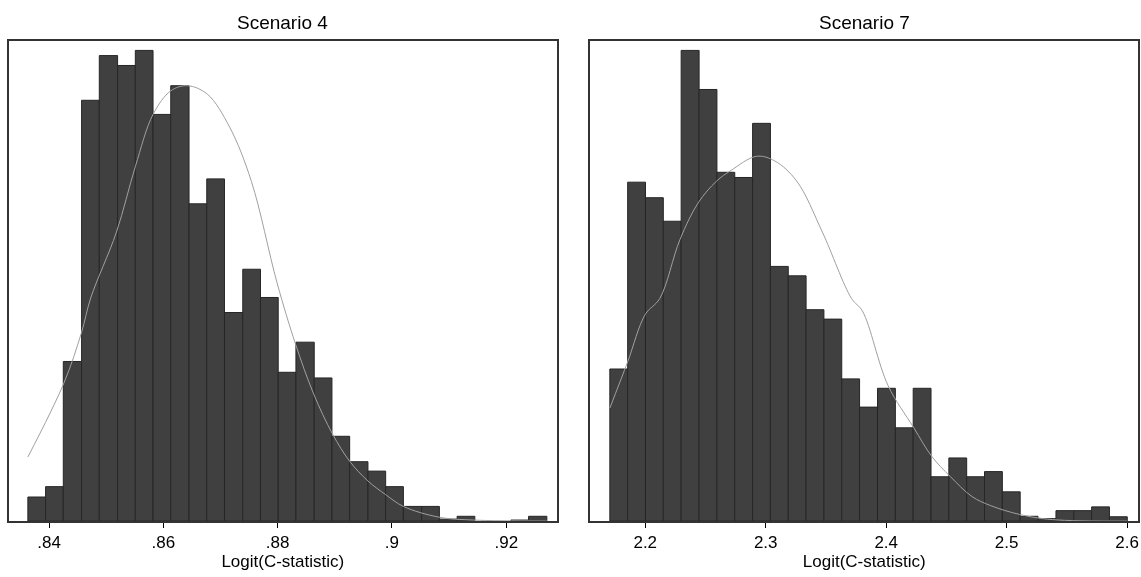 The width and height of the screenshot is (1141, 577). What do you see at coordinates (1006, 543) in the screenshot?
I see `x-tick-label: 2.5` at bounding box center [1006, 543].